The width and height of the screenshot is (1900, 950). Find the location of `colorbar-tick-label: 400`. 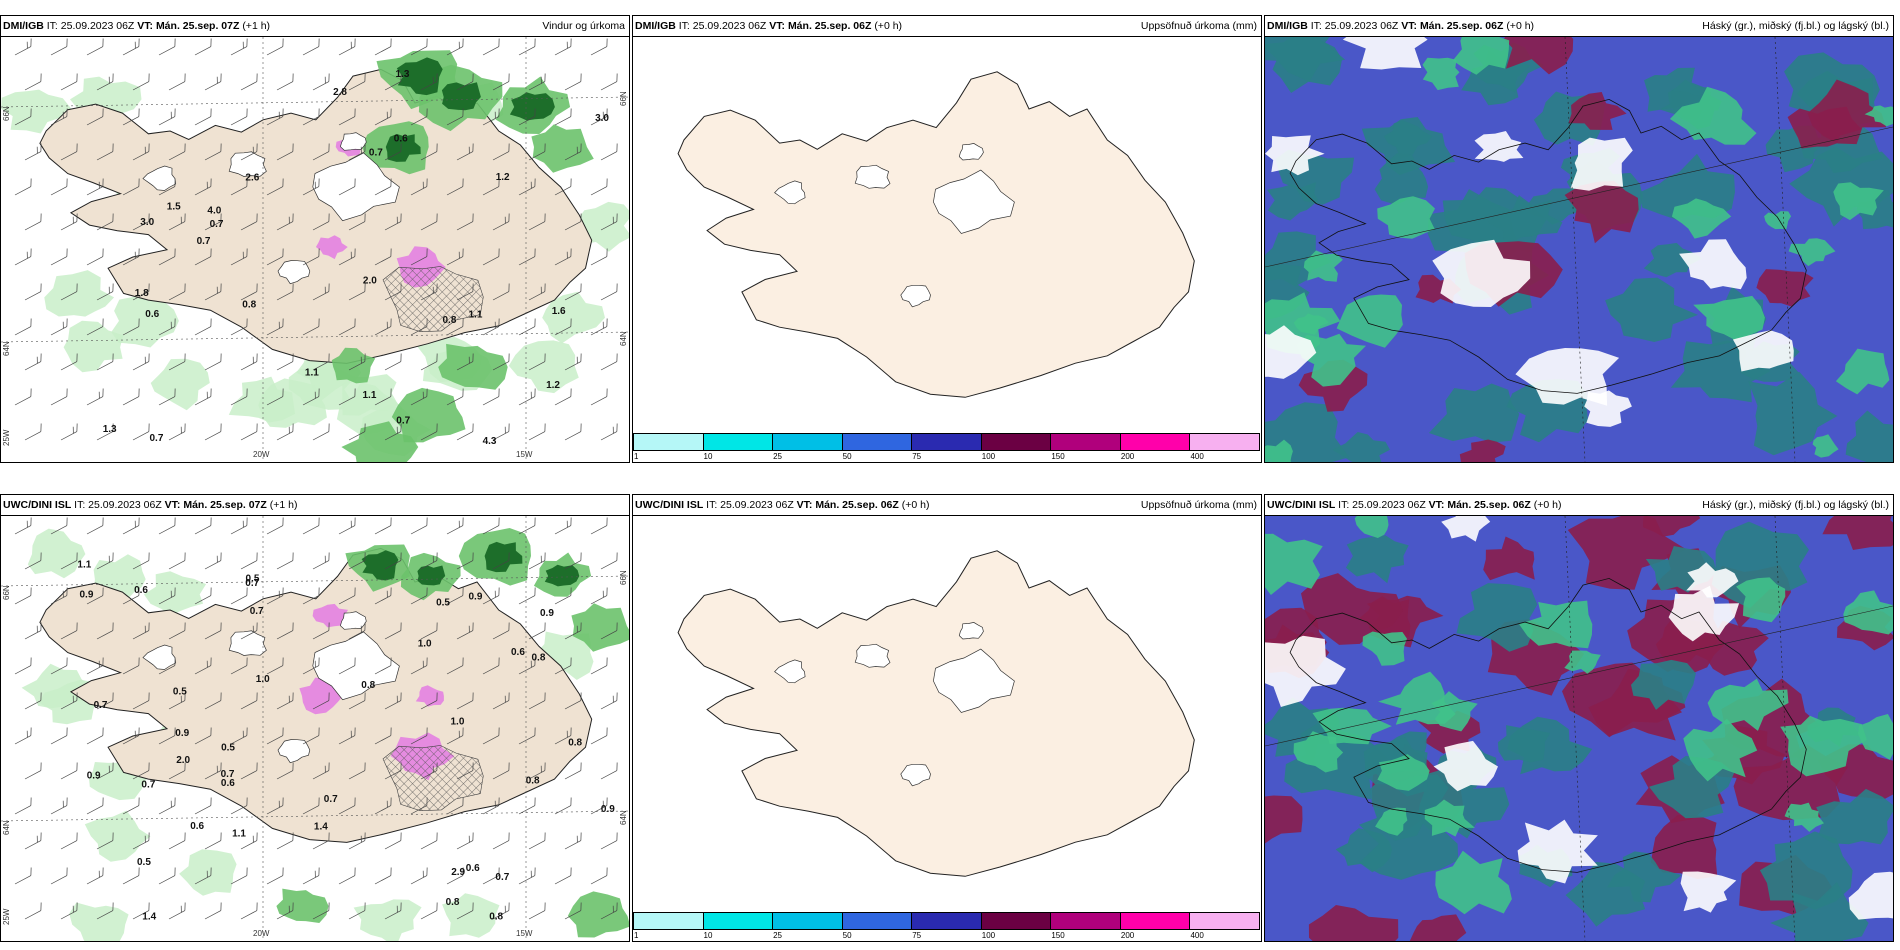

colorbar-tick-label: 400 is located at coordinates (1197, 935).